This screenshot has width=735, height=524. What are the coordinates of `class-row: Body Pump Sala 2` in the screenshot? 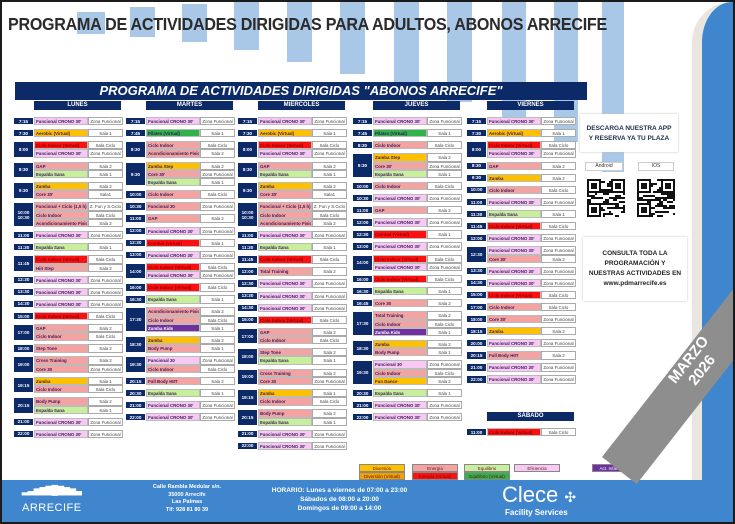 It's located at (78, 401).